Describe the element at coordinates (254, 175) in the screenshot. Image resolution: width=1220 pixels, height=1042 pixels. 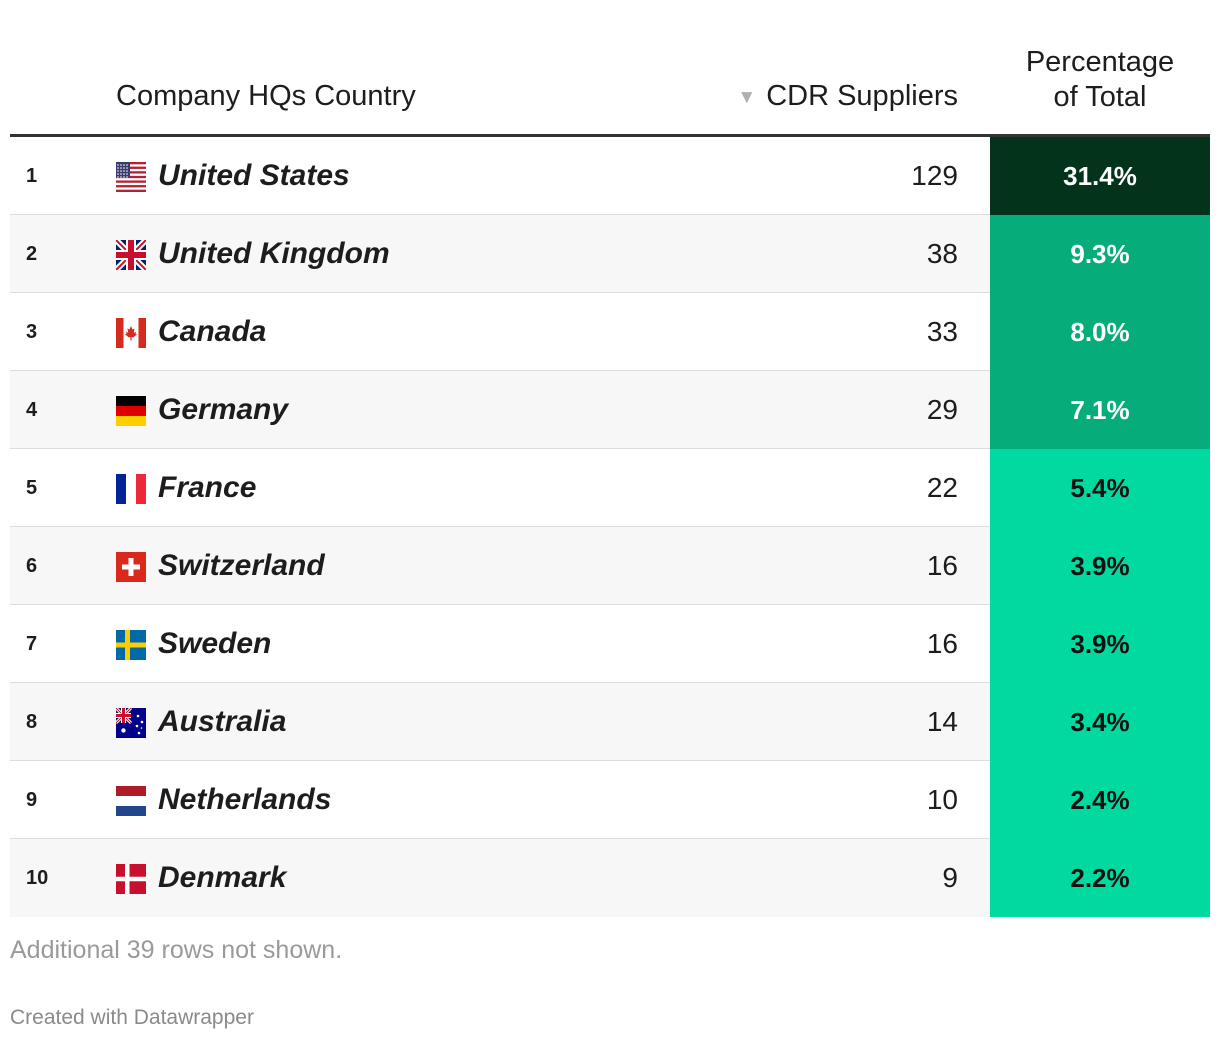
I see `country-name: United States` at that location.